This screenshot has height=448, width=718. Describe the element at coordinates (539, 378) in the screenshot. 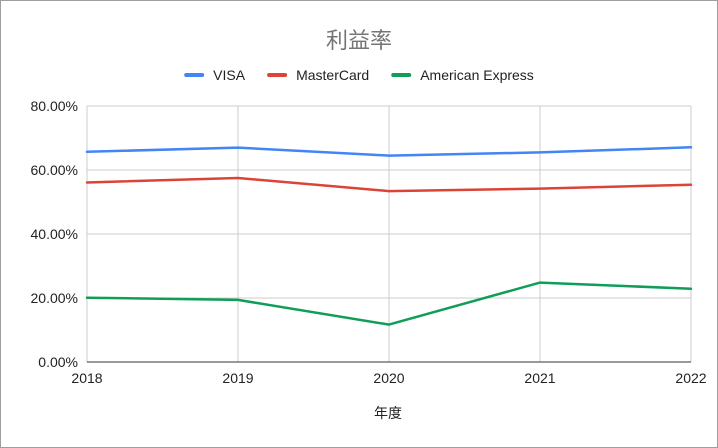

I see `x-tick-label: 2021` at that location.